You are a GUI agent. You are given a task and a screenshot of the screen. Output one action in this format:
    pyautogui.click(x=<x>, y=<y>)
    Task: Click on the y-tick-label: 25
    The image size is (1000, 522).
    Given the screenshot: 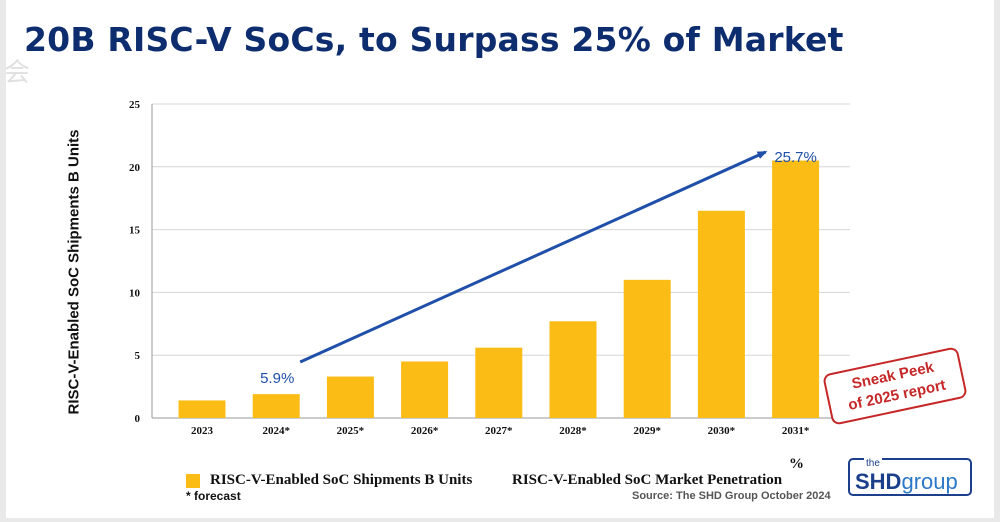 What is the action you would take?
    pyautogui.click(x=135, y=105)
    